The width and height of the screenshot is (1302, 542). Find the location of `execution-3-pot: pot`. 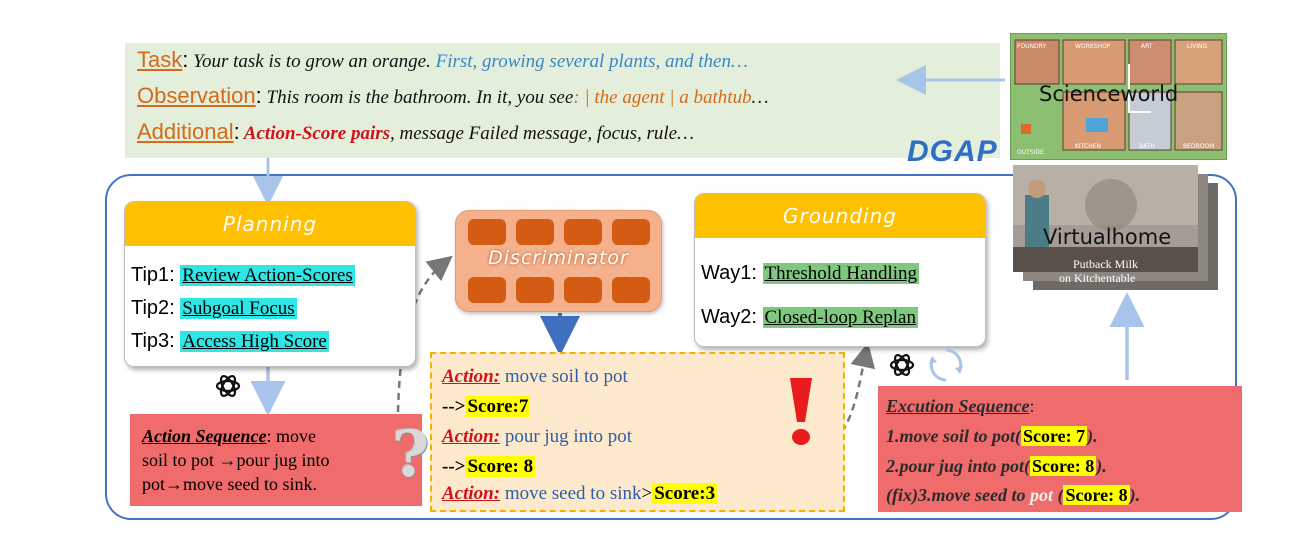

execution-3-pot: pot is located at coordinates (1041, 495).